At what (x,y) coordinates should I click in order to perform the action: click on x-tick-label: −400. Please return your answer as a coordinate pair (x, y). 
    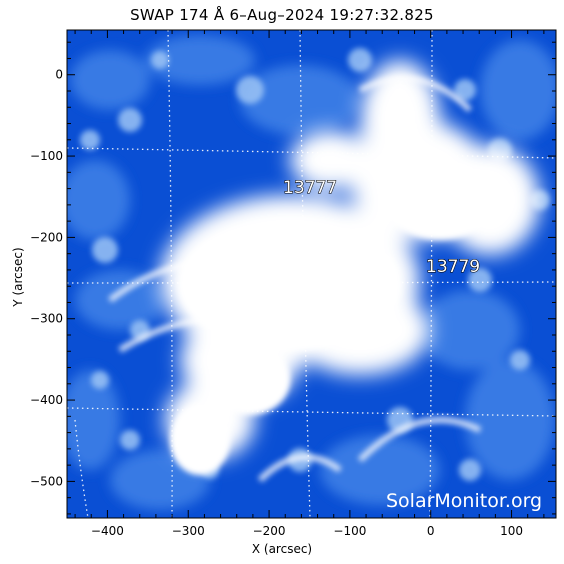
    Looking at the image, I should click on (107, 531).